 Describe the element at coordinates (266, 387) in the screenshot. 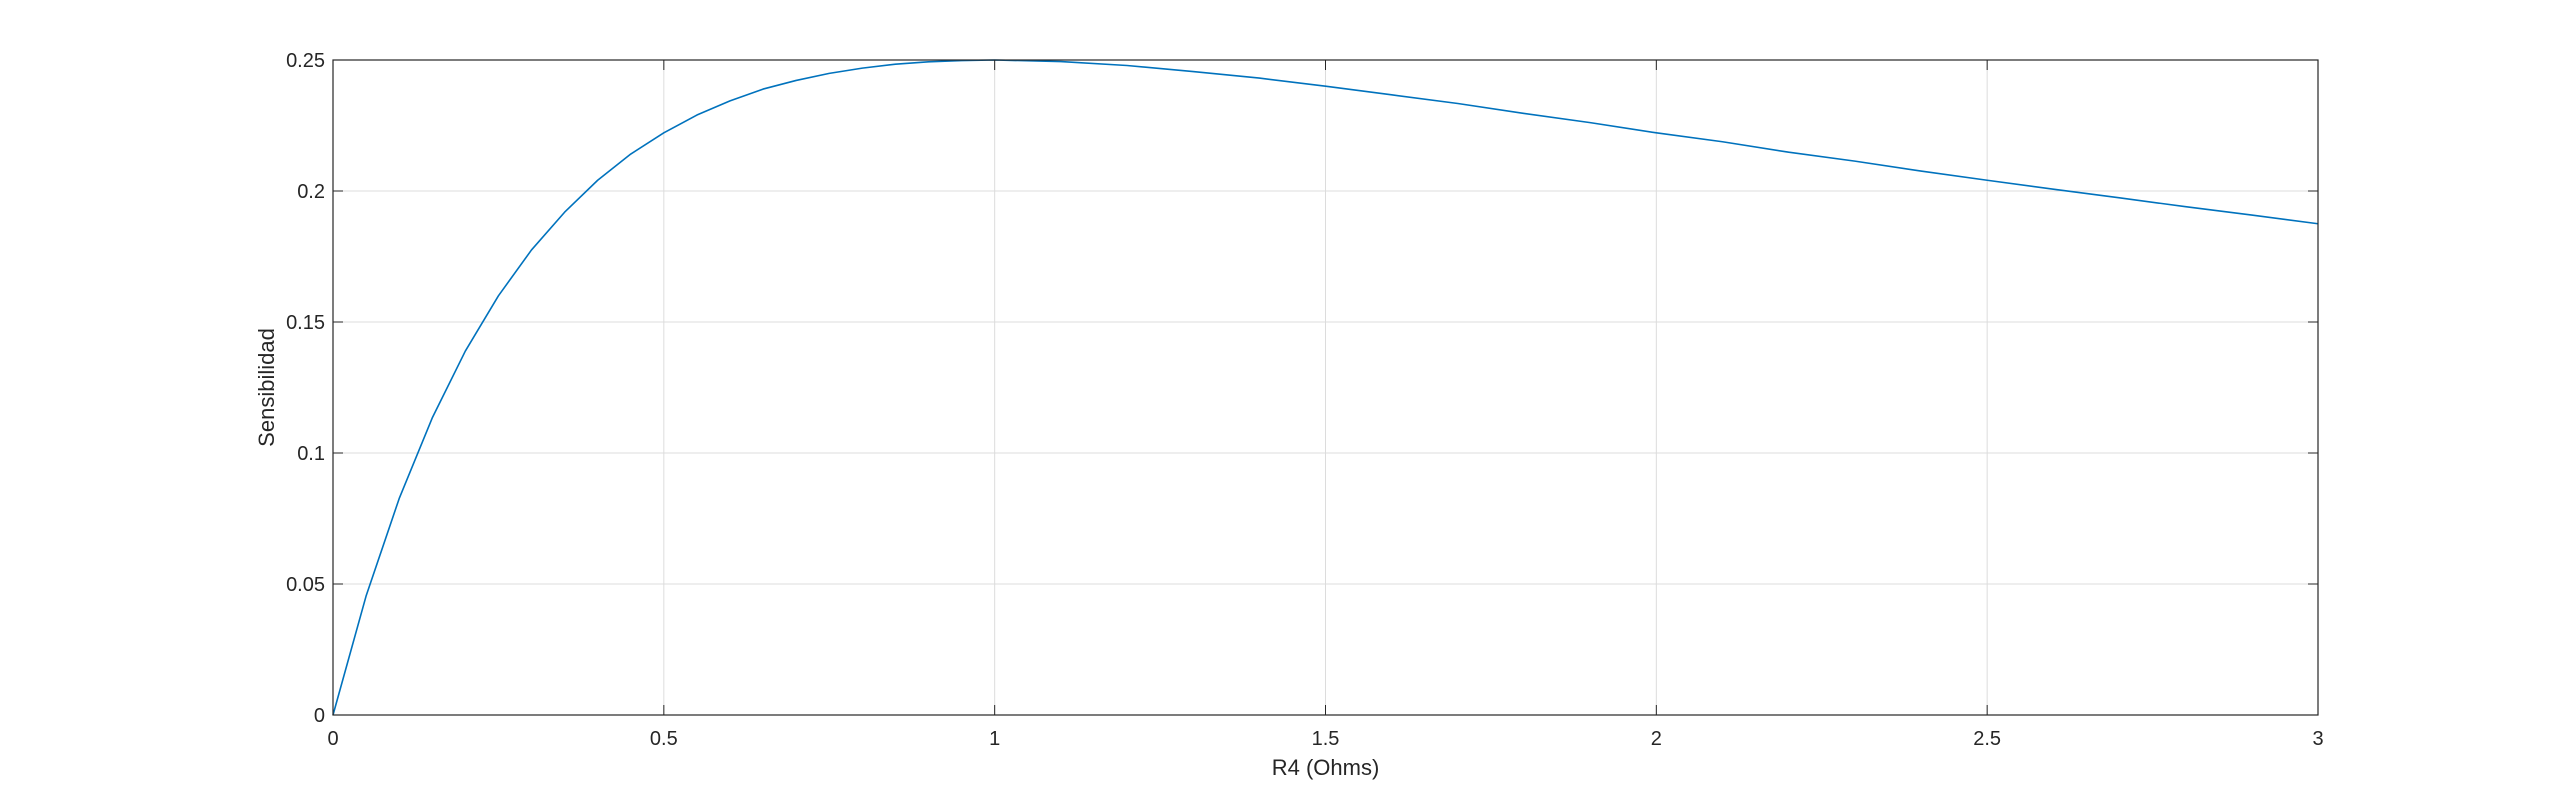

I see `y-axis-label: Sensibilidad` at that location.